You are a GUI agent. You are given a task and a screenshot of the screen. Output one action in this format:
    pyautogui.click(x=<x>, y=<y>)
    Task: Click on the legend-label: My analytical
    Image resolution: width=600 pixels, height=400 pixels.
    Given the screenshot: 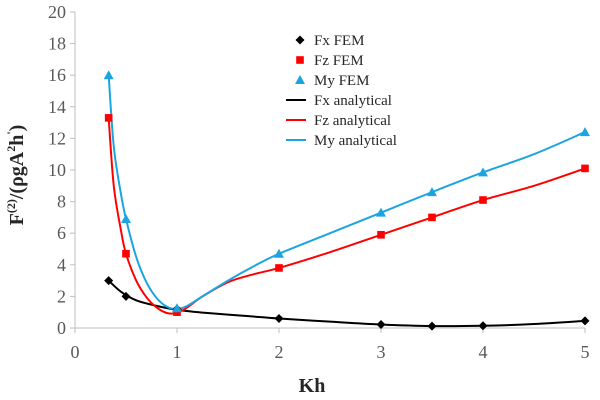 What is the action you would take?
    pyautogui.click(x=355, y=141)
    